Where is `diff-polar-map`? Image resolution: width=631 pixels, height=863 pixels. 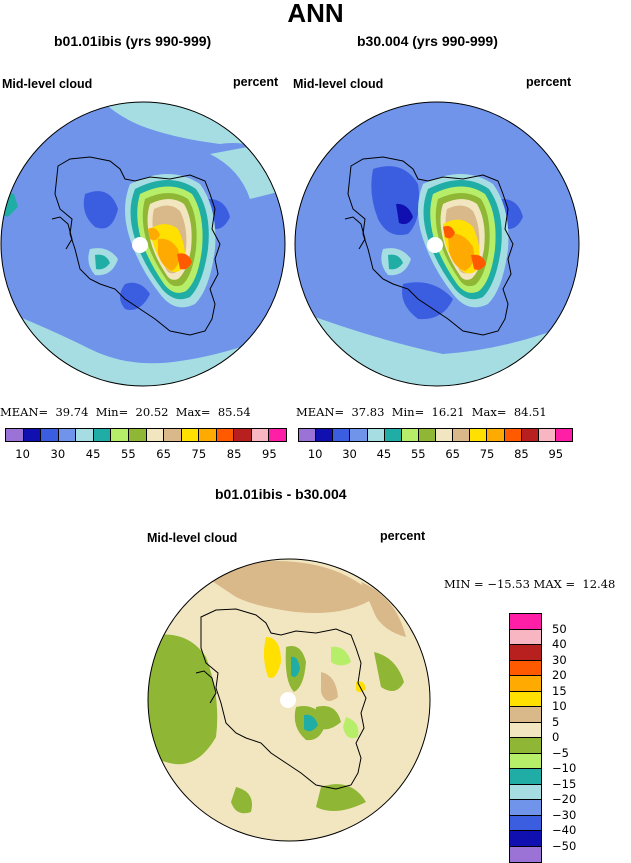
diff-polar-map is located at coordinates (289, 700).